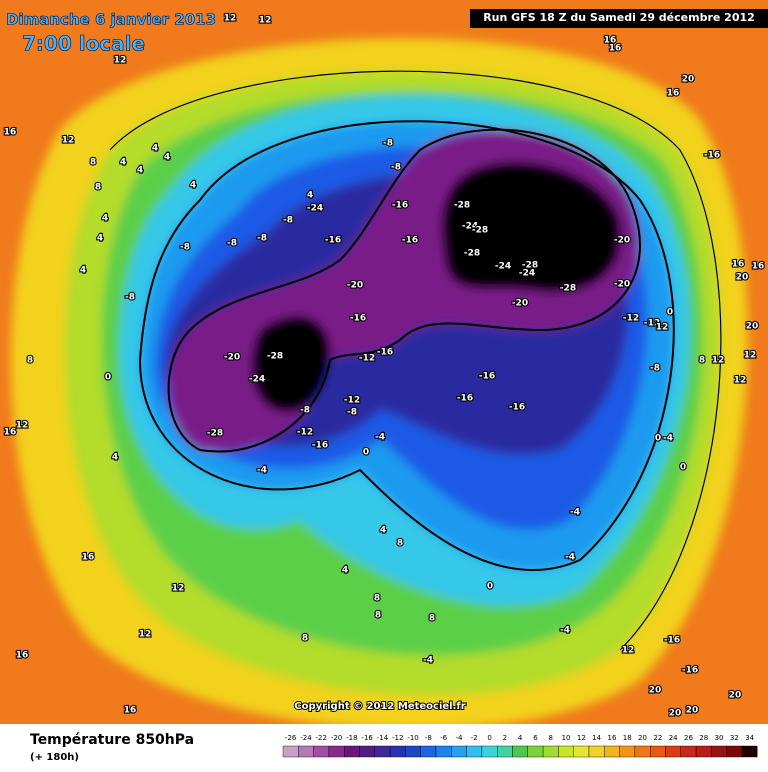  I want to click on legend-tick-label: -10, so click(412, 738).